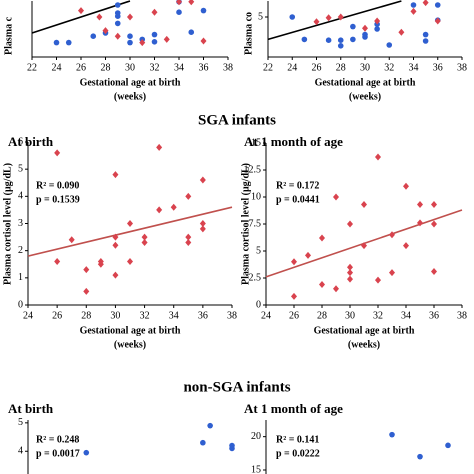 The image size is (474, 474). What do you see at coordinates (237, 120) in the screenshot?
I see `section-heading: SGA infants` at bounding box center [237, 120].